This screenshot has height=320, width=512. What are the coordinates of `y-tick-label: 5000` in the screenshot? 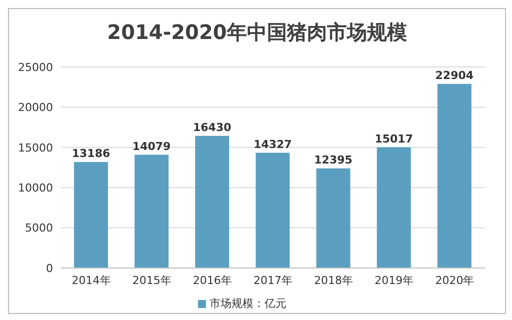 It's located at (39, 228).